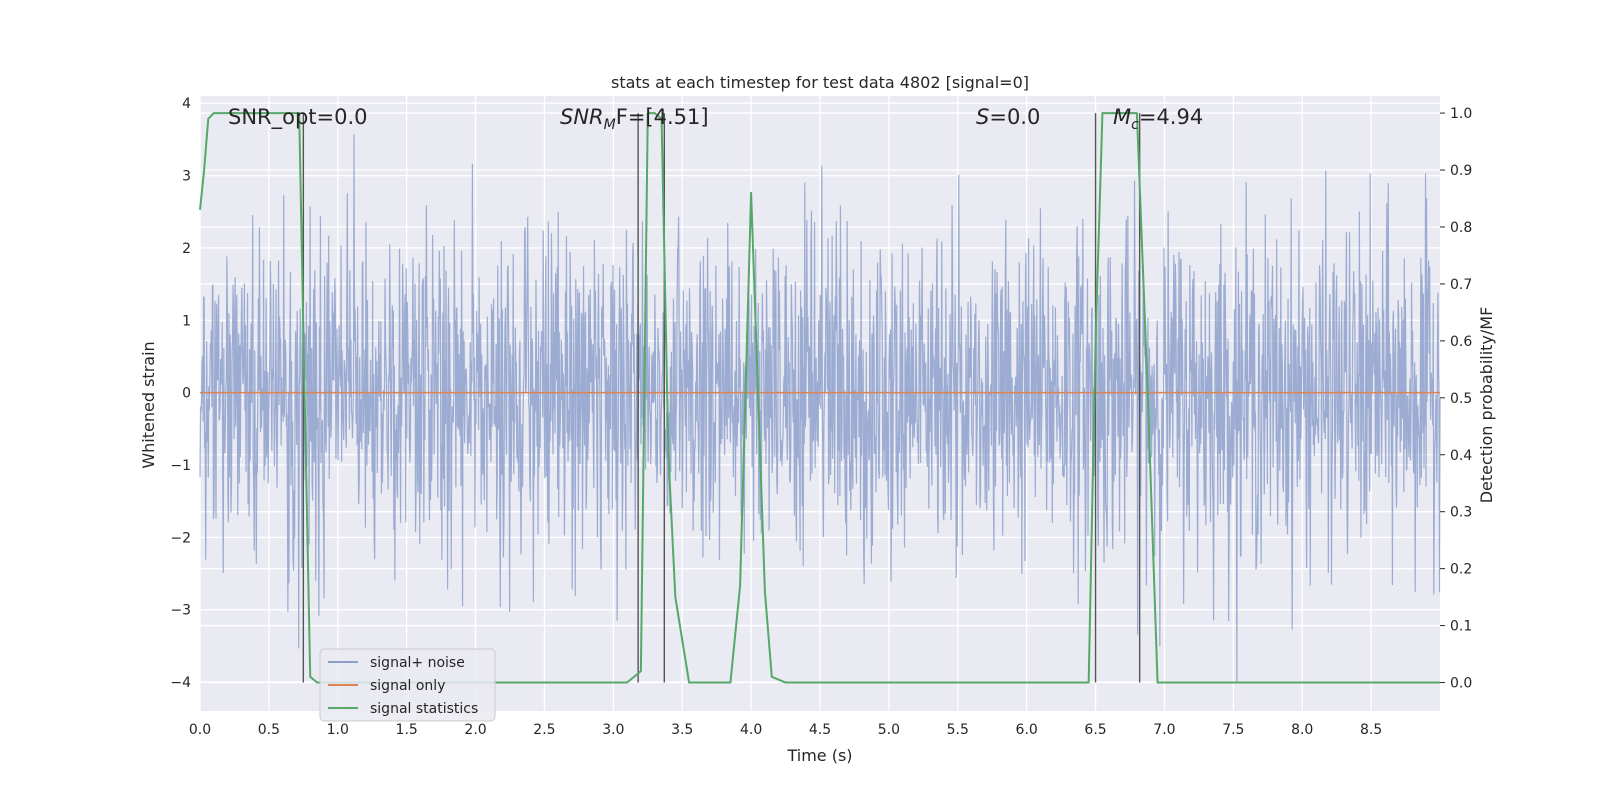 The image size is (1600, 800). I want to click on x-tick-label: 8.0, so click(1302, 730).